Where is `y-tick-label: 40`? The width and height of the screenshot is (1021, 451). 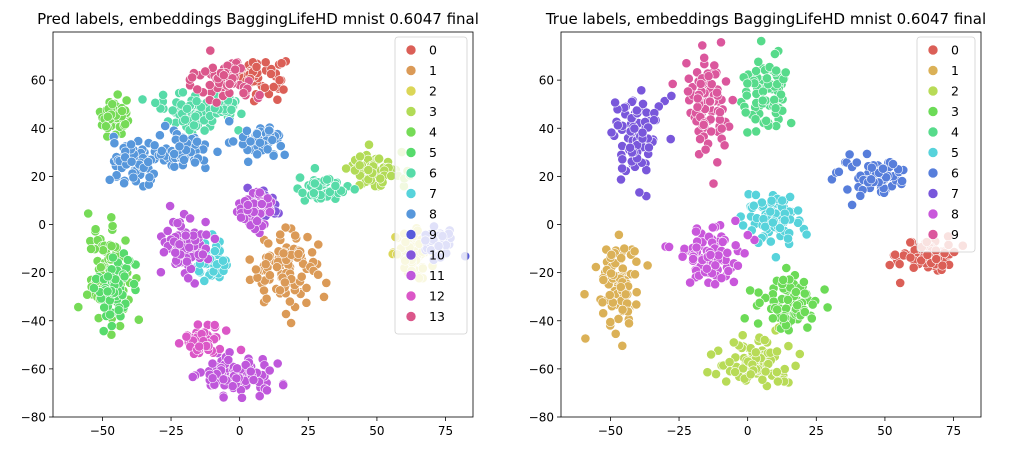
y-tick-label: 40 is located at coordinates (546, 129).